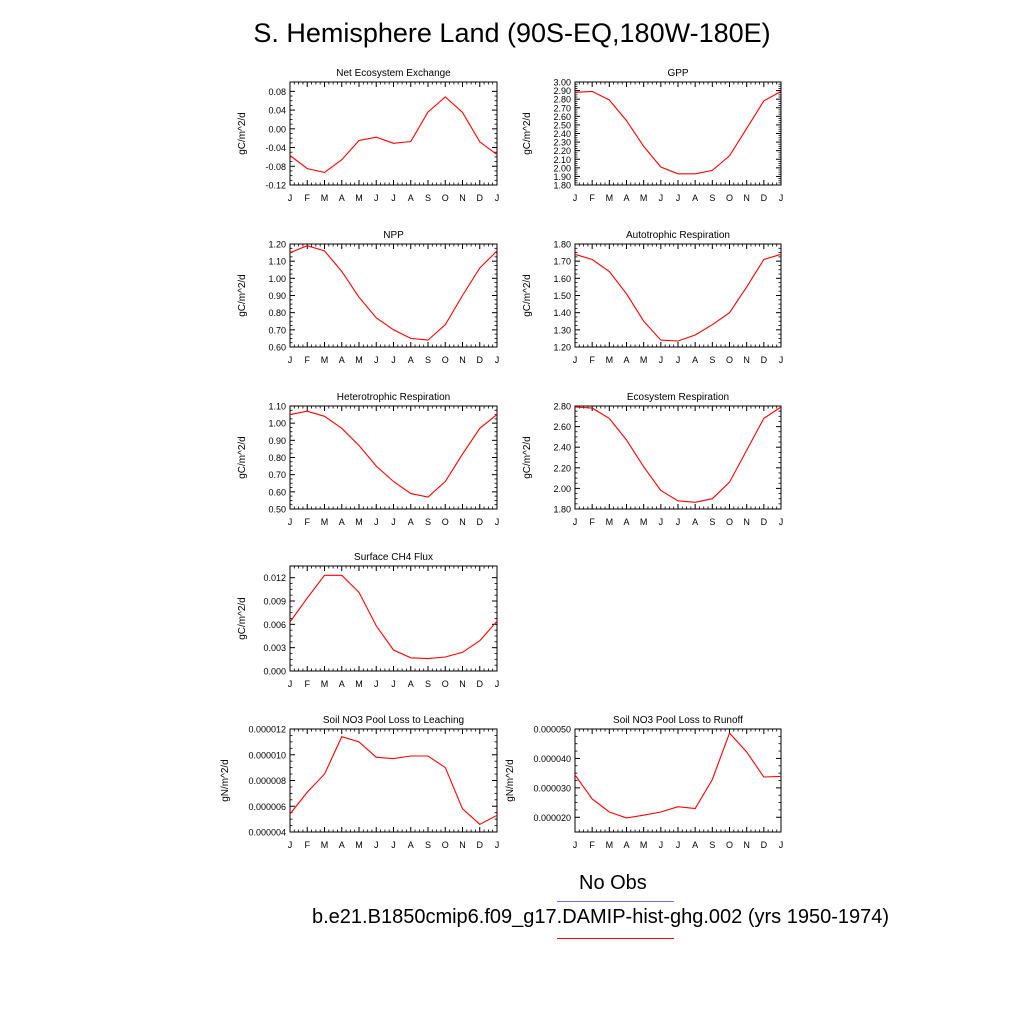 This screenshot has height=1024, width=1024. What do you see at coordinates (274, 672) in the screenshot?
I see `y-tick-label: 0.000` at bounding box center [274, 672].